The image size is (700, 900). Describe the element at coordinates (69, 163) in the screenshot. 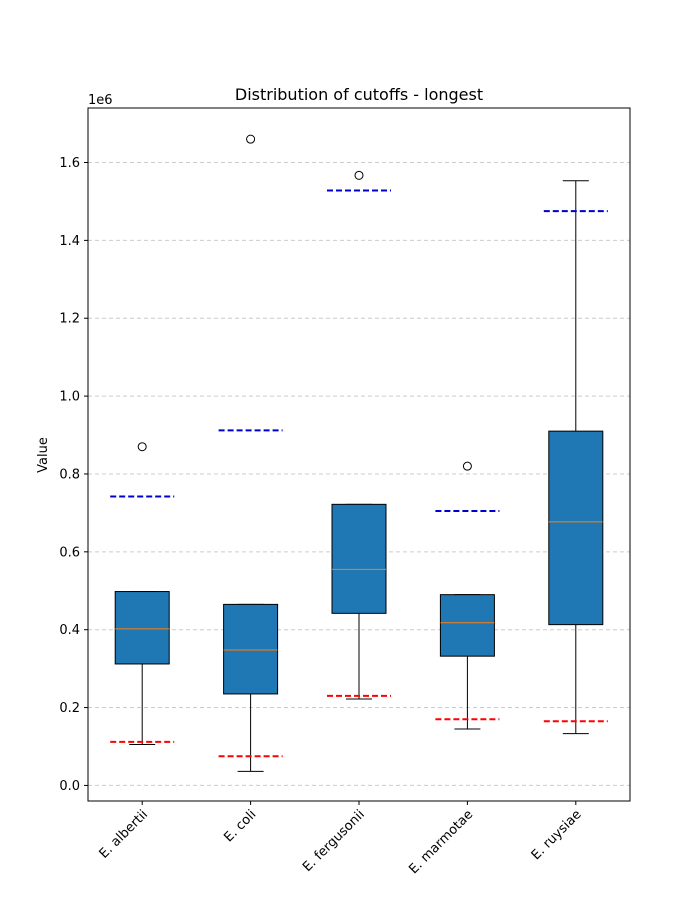

I see `y-tick-label: 1.6` at that location.